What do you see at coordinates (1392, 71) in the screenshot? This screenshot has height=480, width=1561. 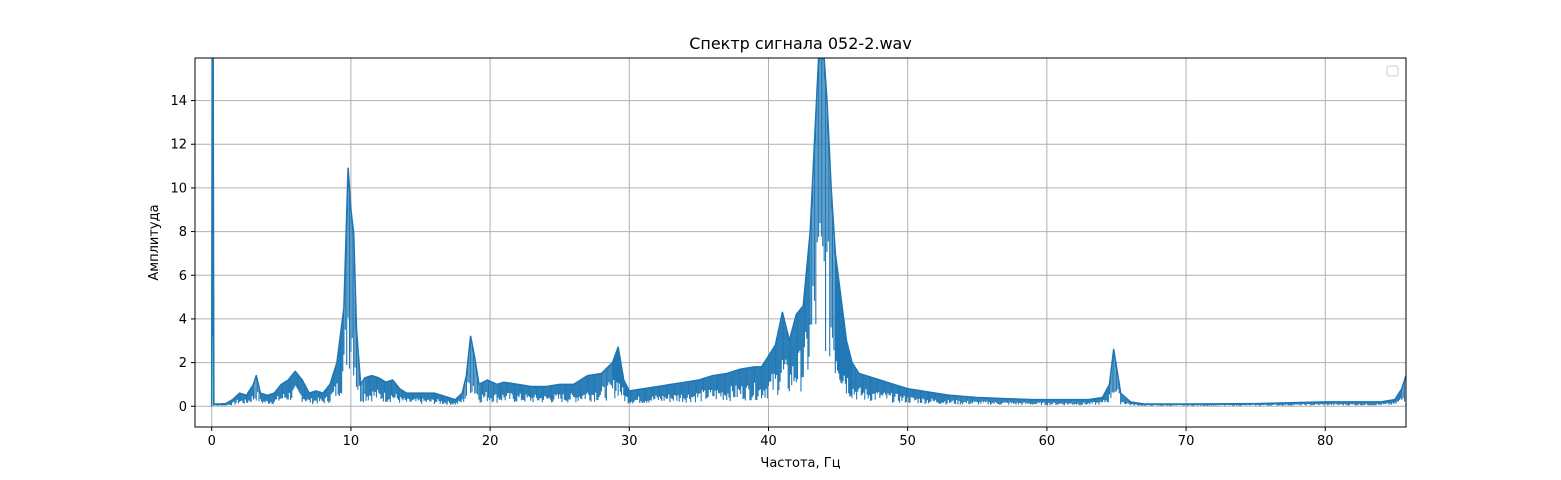 I see `legend-box` at bounding box center [1392, 71].